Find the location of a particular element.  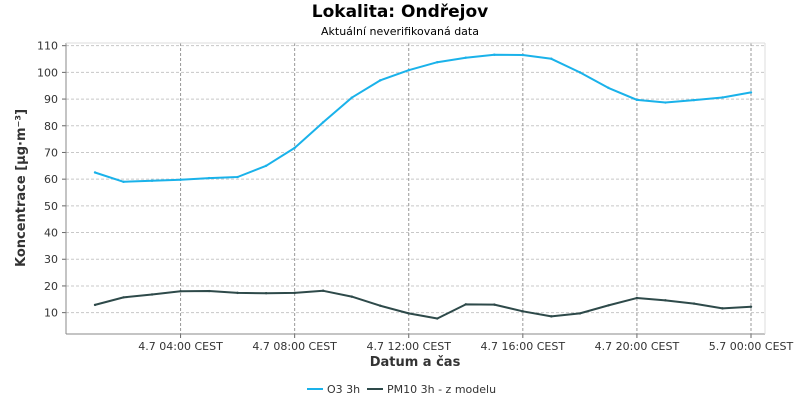

y-tick-label: 90 is located at coordinates (51, 99).